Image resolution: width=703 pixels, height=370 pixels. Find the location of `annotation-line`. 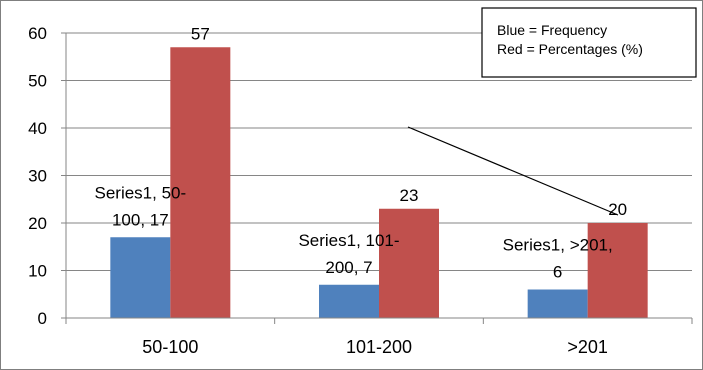

annotation-line is located at coordinates (513, 171).